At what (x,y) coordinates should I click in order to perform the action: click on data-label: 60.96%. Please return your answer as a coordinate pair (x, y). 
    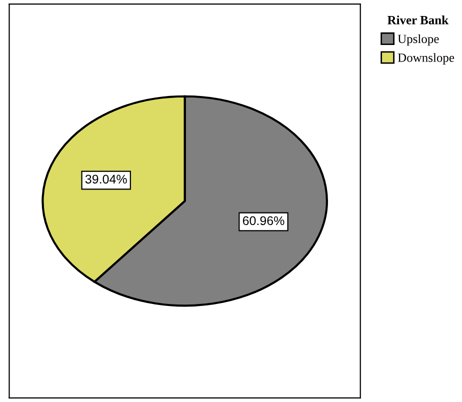
    Looking at the image, I should click on (263, 221).